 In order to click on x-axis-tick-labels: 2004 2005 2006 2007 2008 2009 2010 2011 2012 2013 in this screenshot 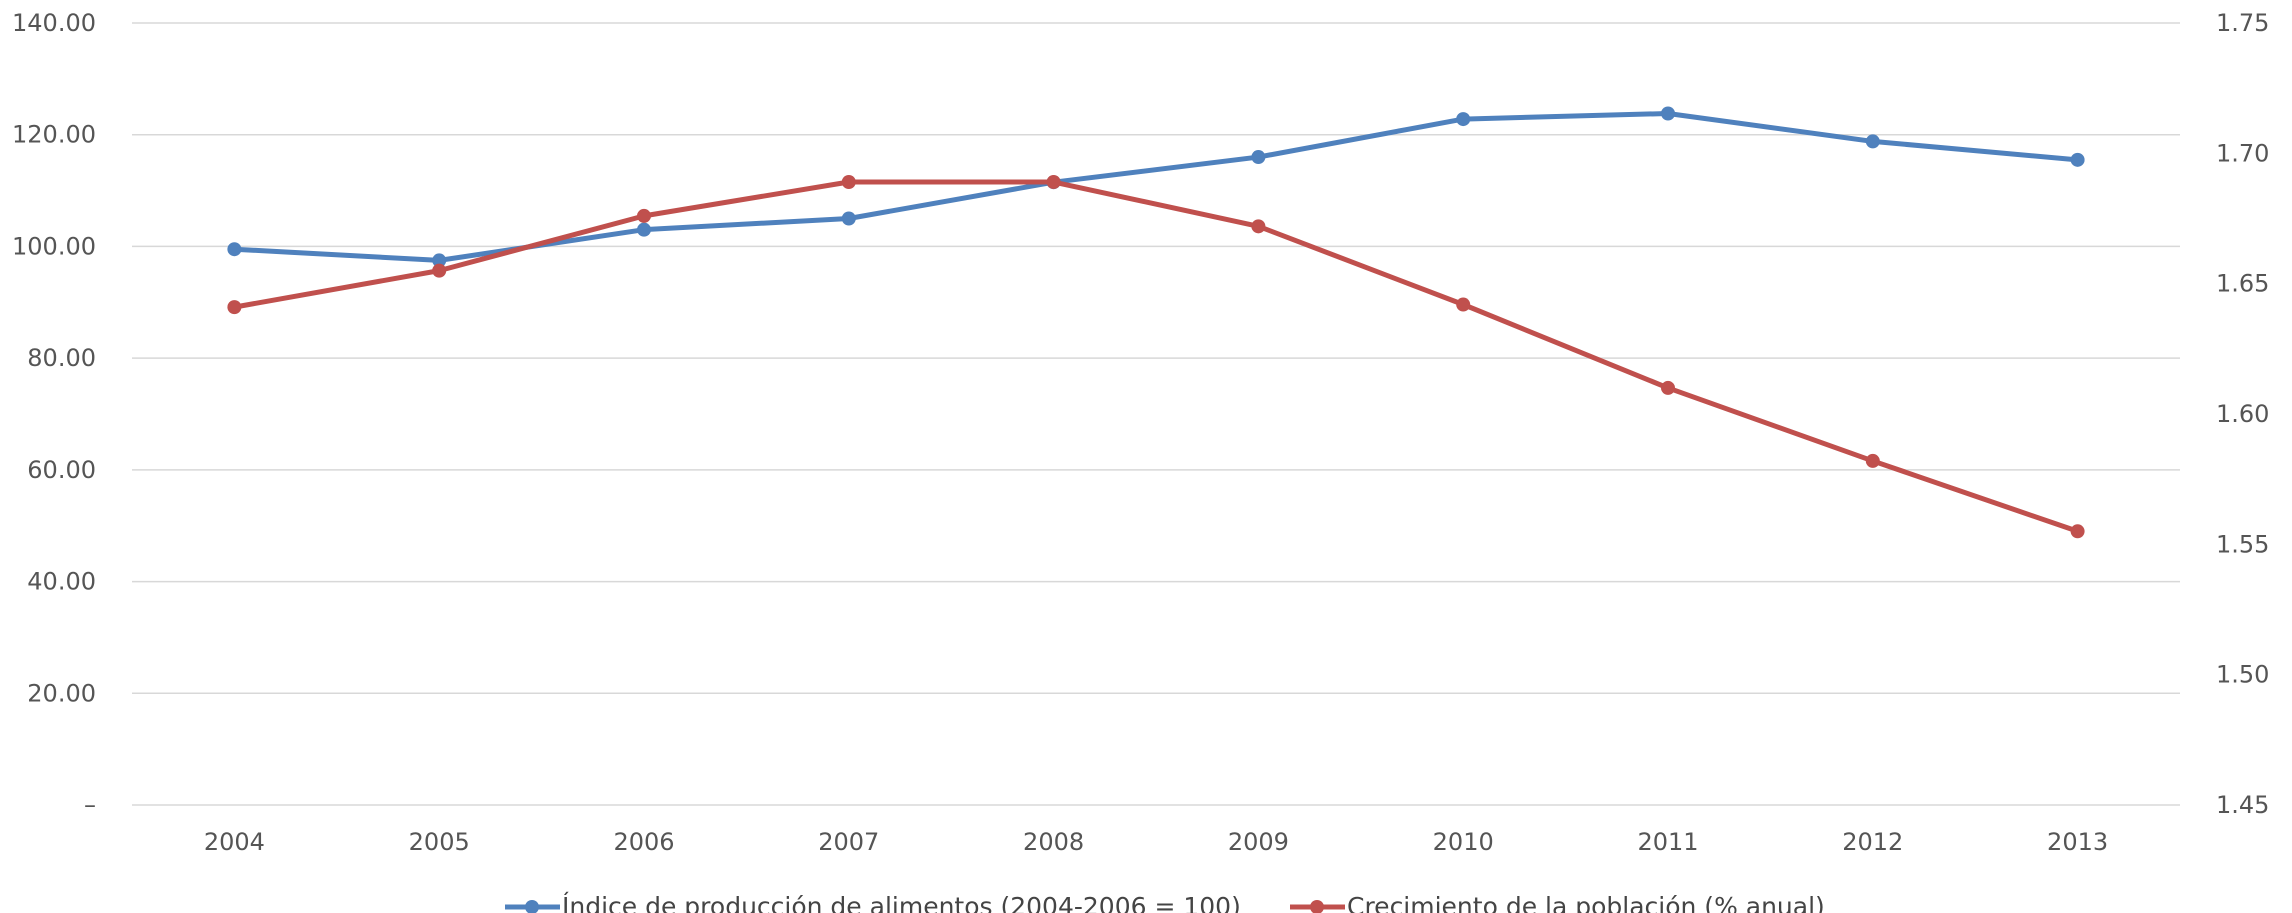, I will do `click(1156, 842)`.